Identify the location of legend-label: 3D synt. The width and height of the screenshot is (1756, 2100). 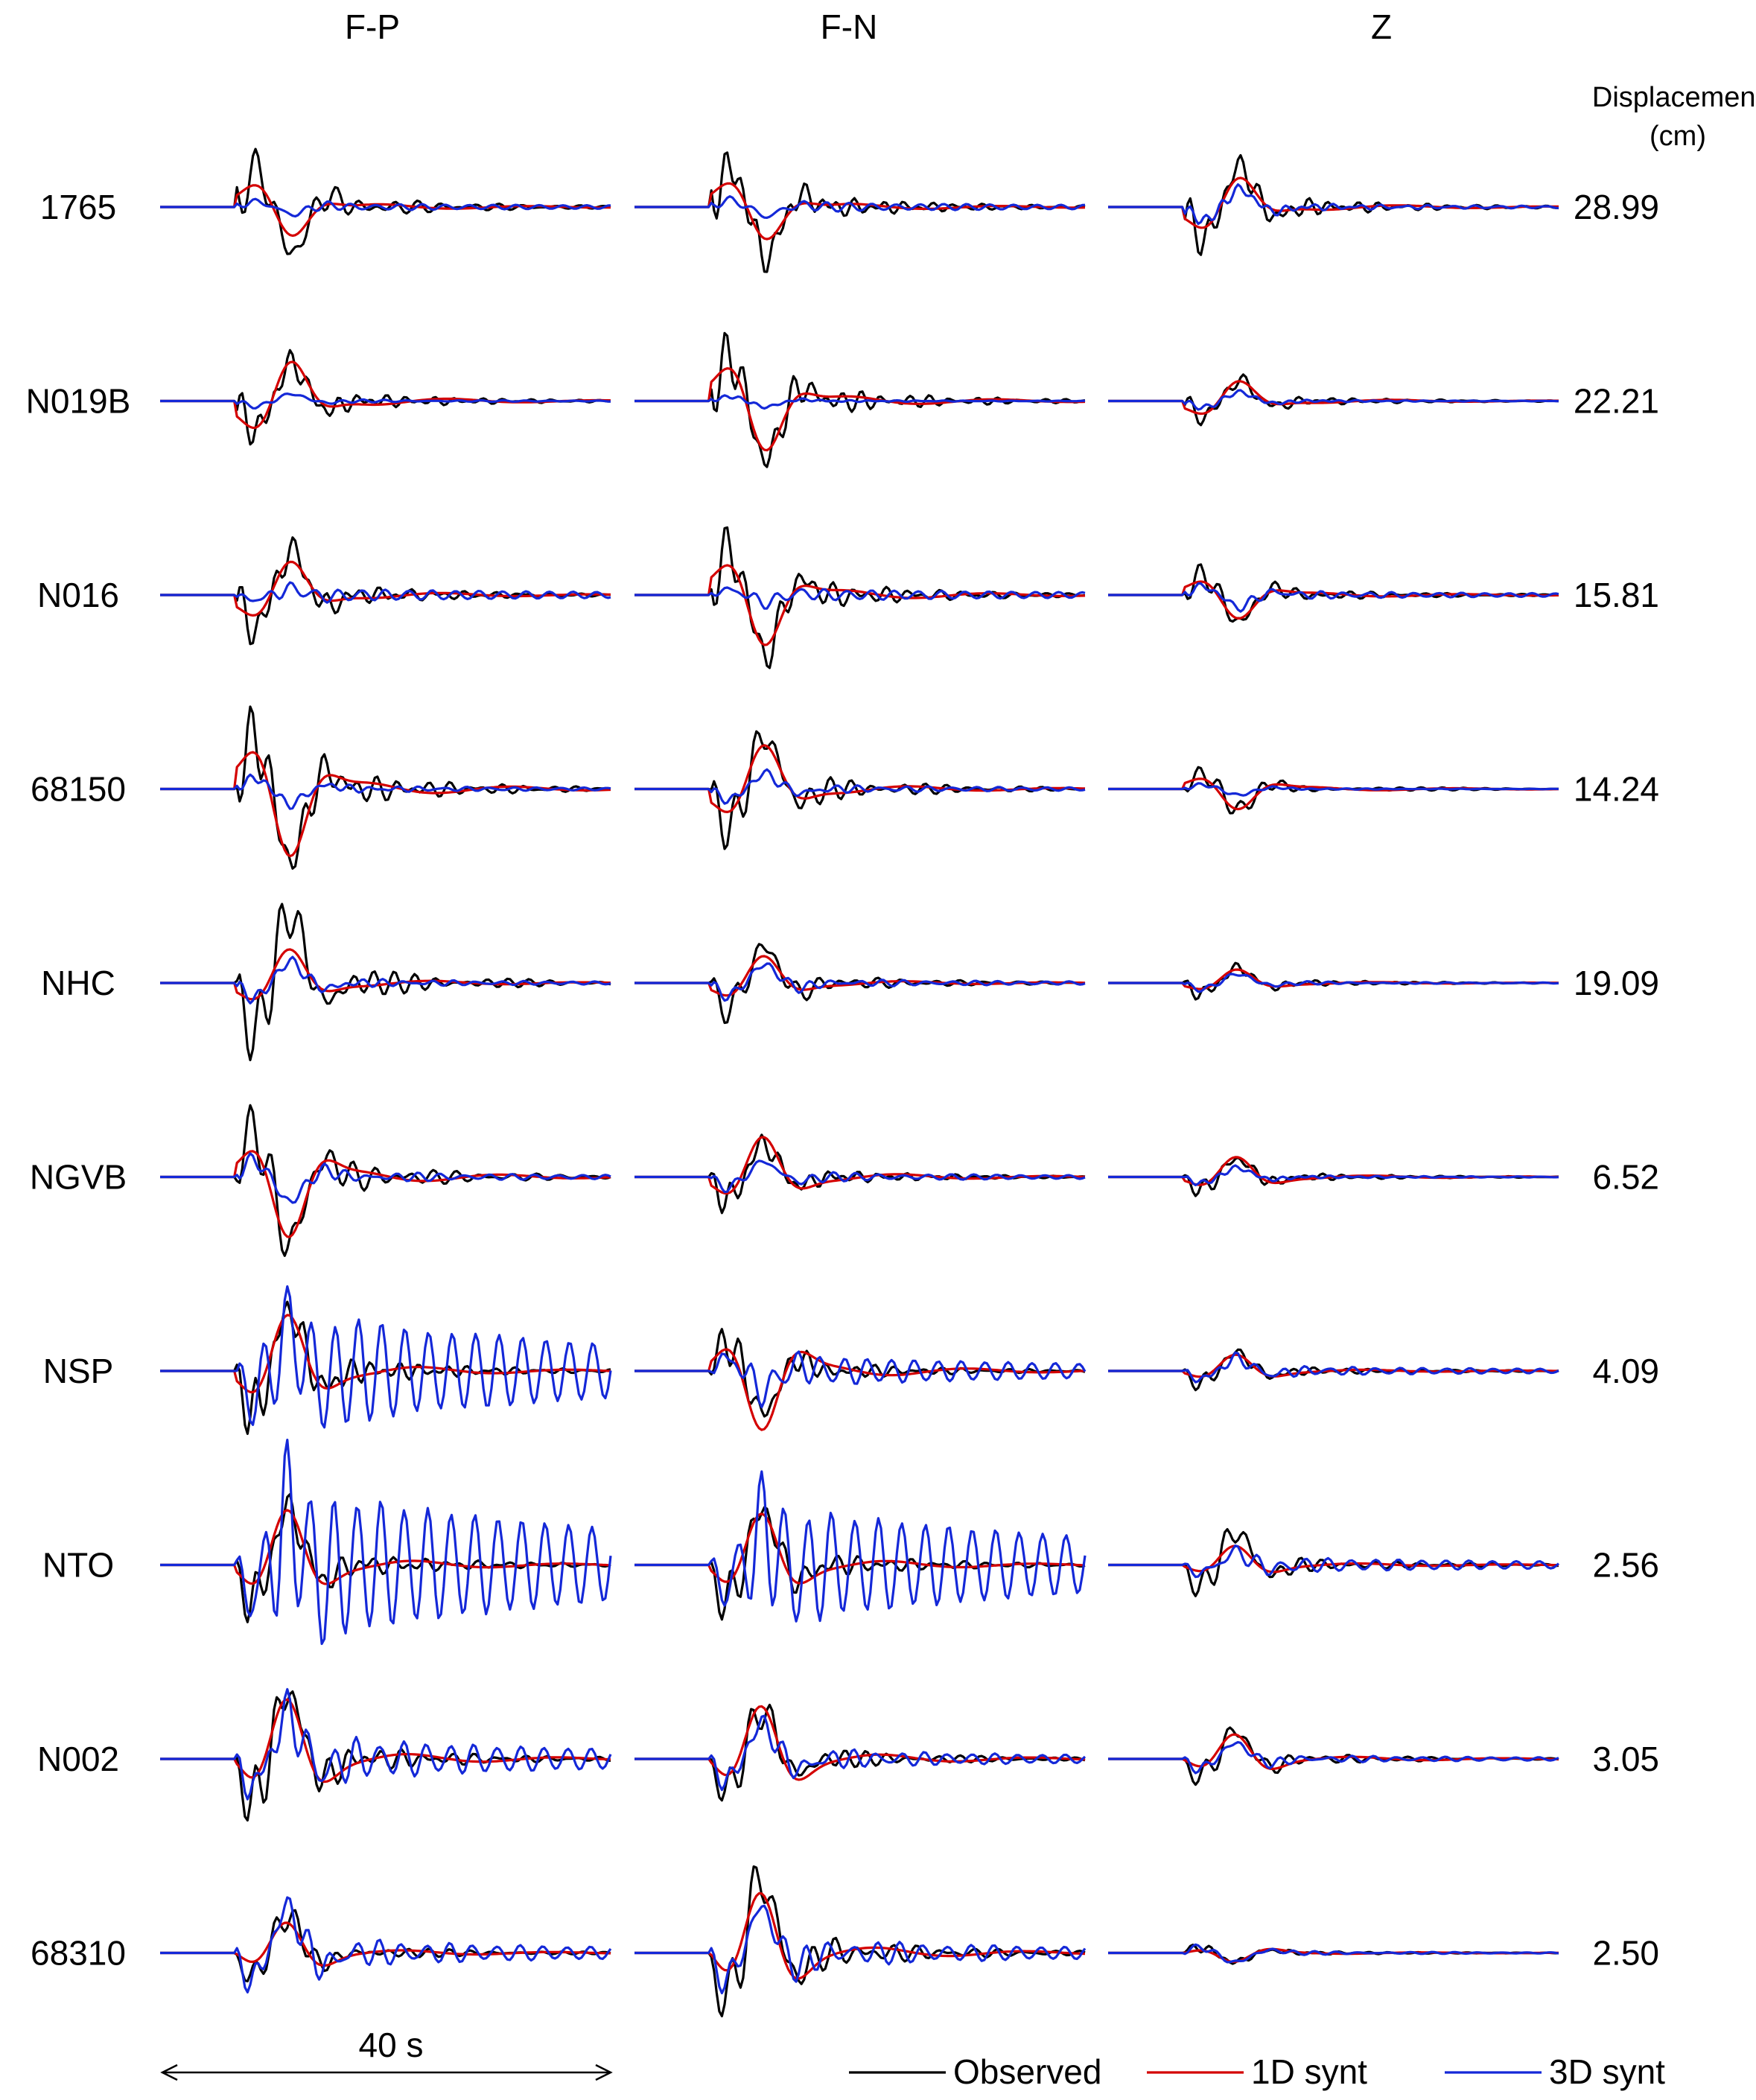
(1607, 2071).